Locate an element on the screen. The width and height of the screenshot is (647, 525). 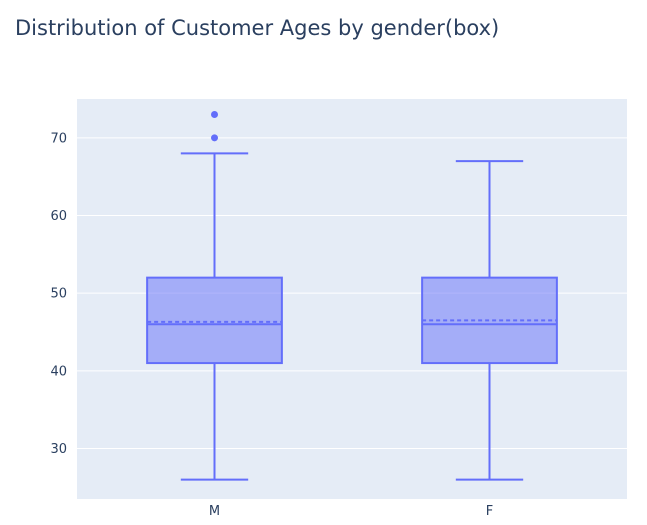
y-tick-label: 50 is located at coordinates (58, 294).